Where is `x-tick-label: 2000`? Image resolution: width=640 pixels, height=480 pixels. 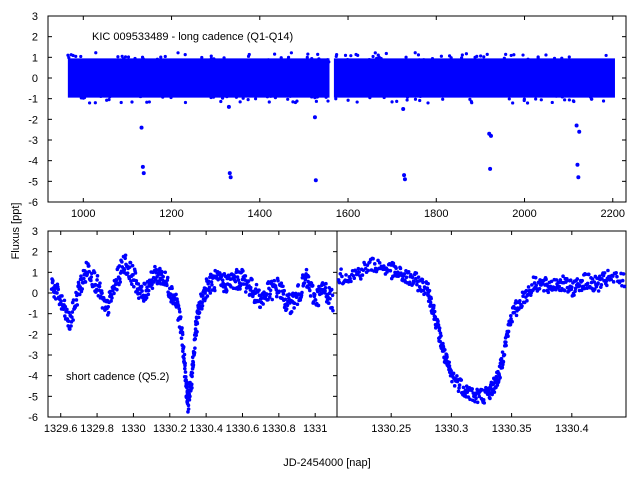 x-tick-label: 2000 is located at coordinates (524, 214).